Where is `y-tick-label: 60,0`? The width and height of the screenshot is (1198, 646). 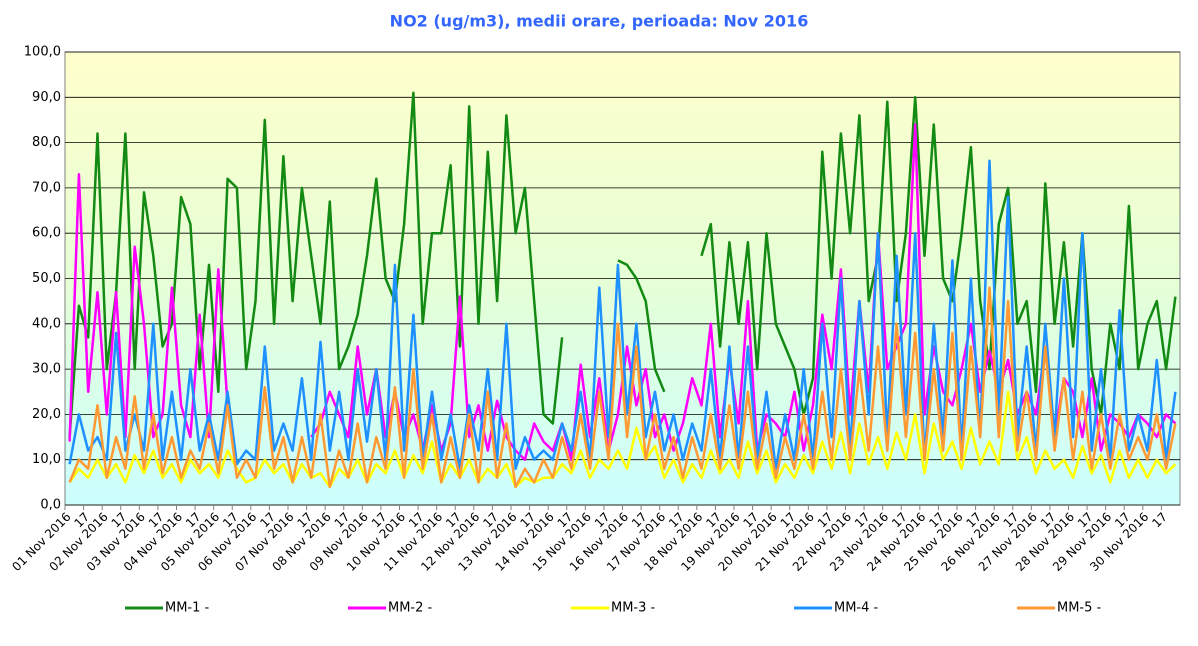 y-tick-label: 60,0 is located at coordinates (46, 233).